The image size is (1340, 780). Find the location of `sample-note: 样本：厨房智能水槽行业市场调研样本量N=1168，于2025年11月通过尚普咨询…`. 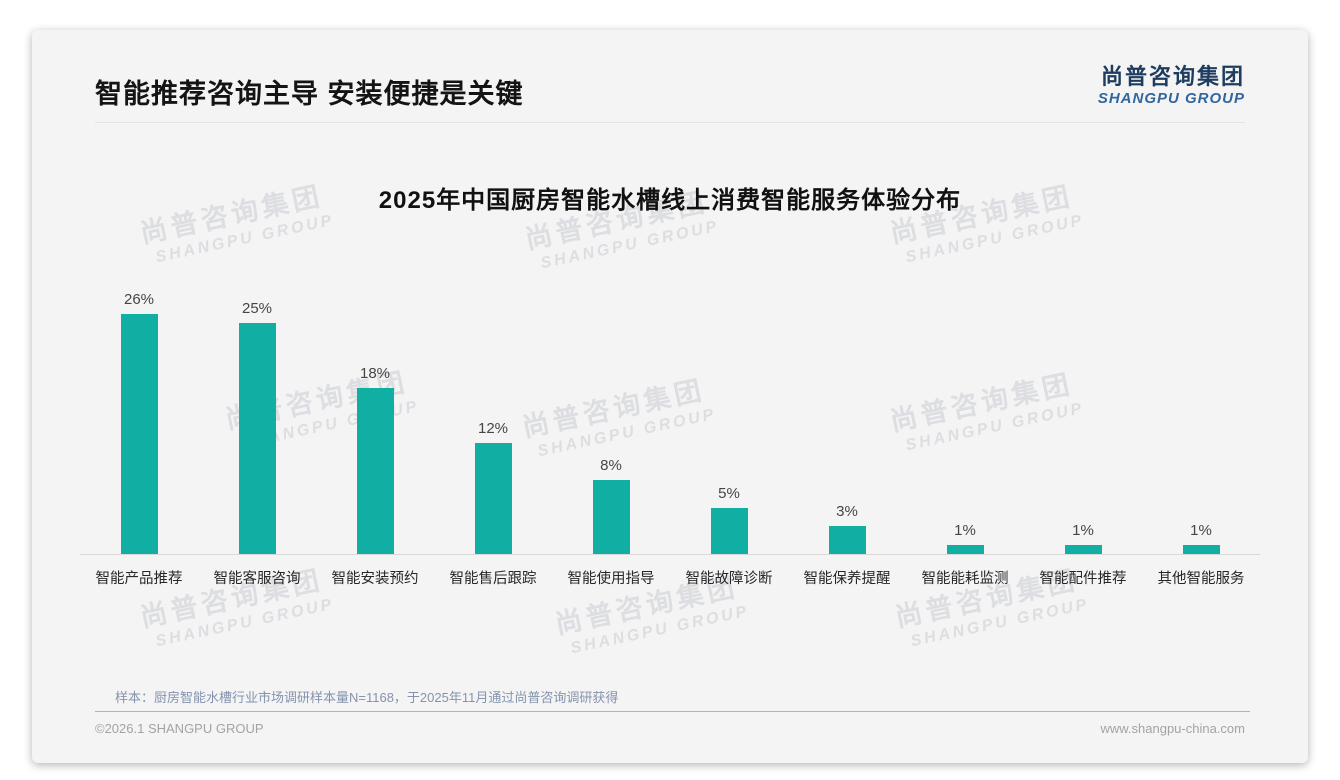

sample-note: 样本：厨房智能水槽行业市场调研样本量N=1168，于2025年11月通过尚普咨询… is located at coordinates (367, 697).